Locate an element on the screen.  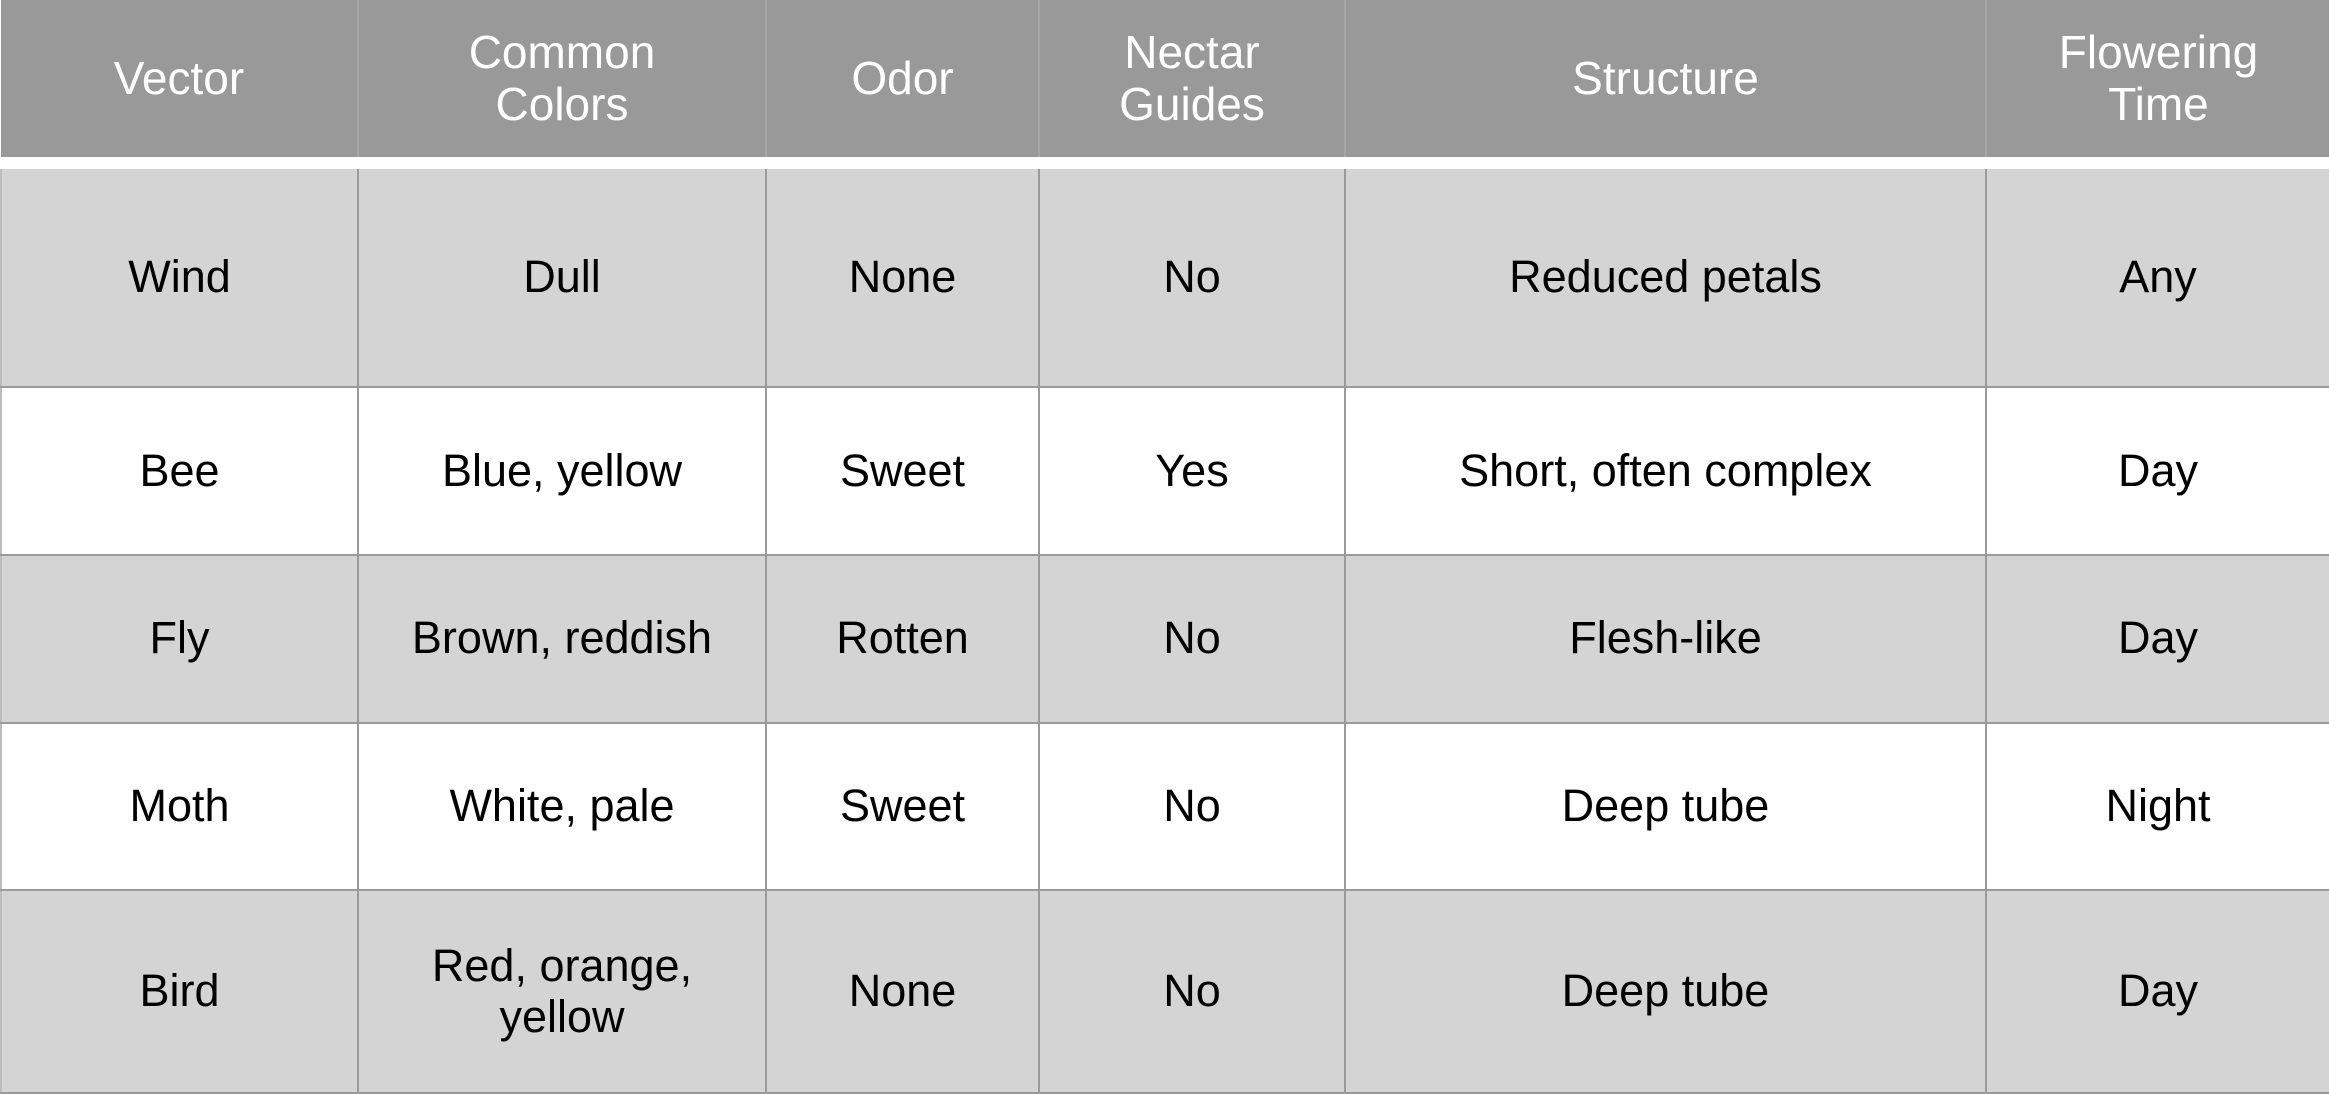
column-header-flowering-time-line2: Time is located at coordinates (2158, 103).